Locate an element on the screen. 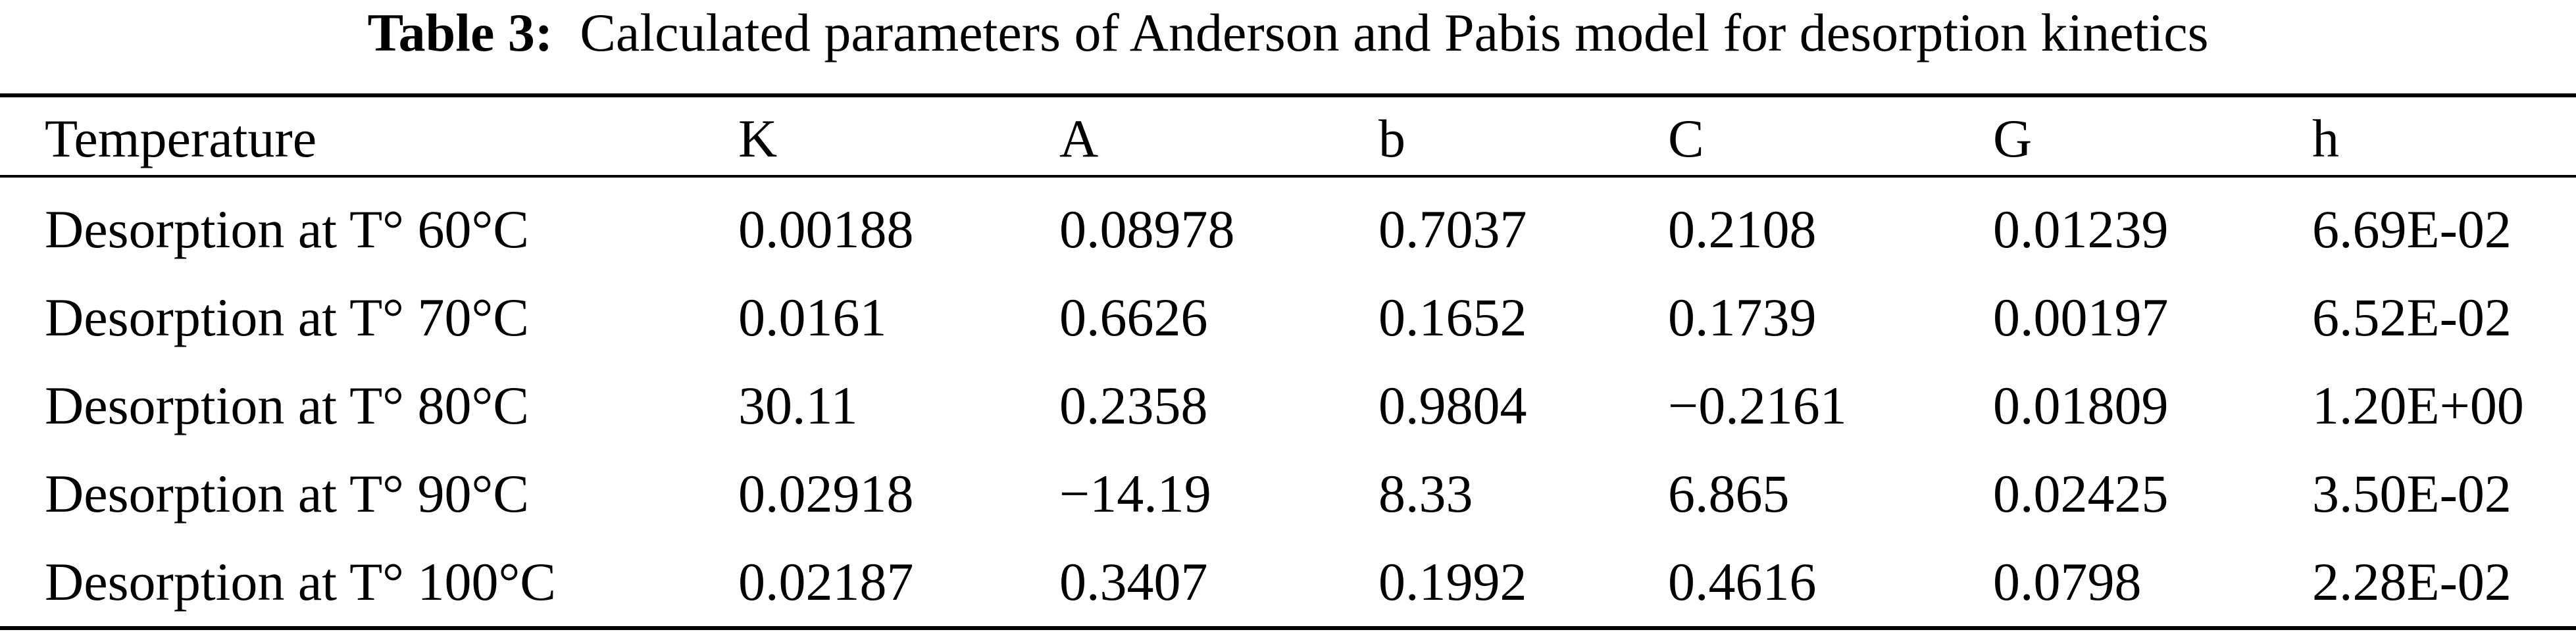  header-g: G is located at coordinates (2013, 139).